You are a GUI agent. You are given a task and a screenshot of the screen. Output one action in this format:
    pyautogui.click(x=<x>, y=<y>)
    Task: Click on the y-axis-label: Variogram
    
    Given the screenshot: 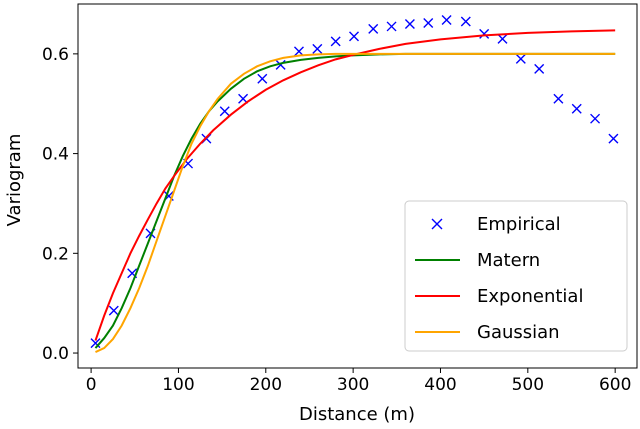 What is the action you would take?
    pyautogui.click(x=14, y=180)
    